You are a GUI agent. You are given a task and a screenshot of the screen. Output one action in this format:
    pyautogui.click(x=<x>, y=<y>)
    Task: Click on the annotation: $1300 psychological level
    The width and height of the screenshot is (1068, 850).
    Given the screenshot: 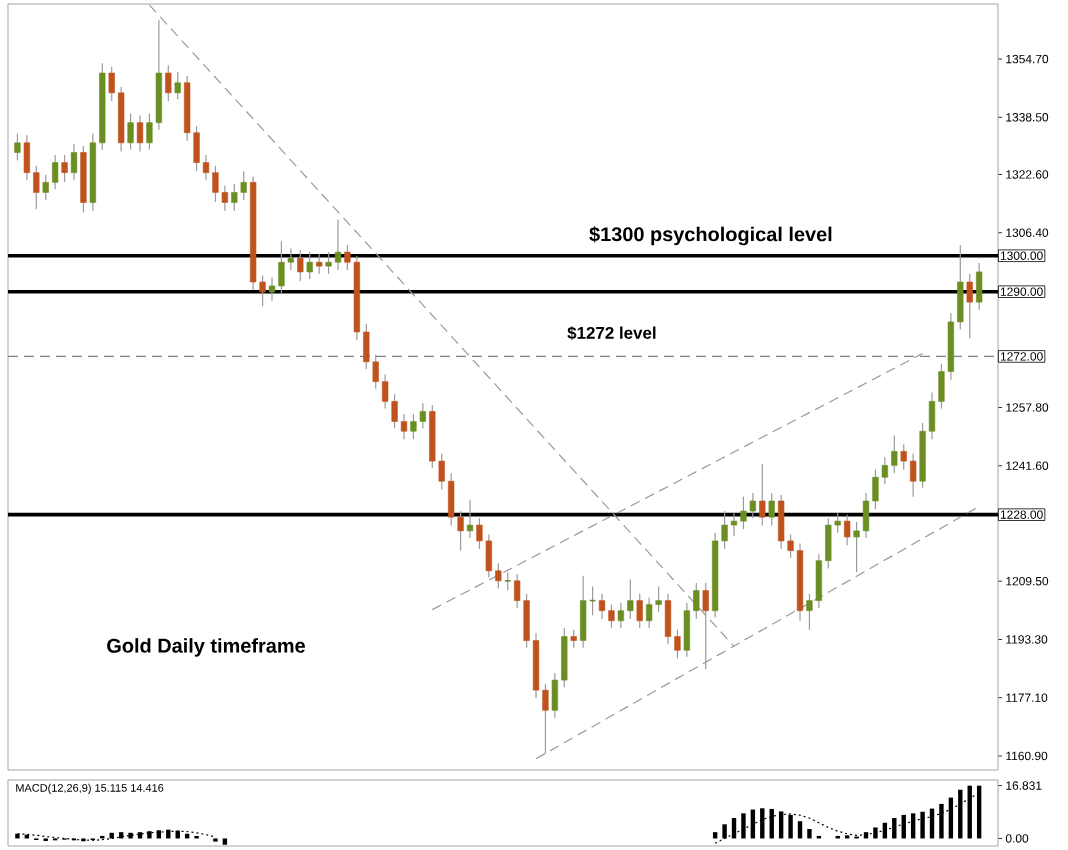 What is the action you would take?
    pyautogui.click(x=710, y=236)
    